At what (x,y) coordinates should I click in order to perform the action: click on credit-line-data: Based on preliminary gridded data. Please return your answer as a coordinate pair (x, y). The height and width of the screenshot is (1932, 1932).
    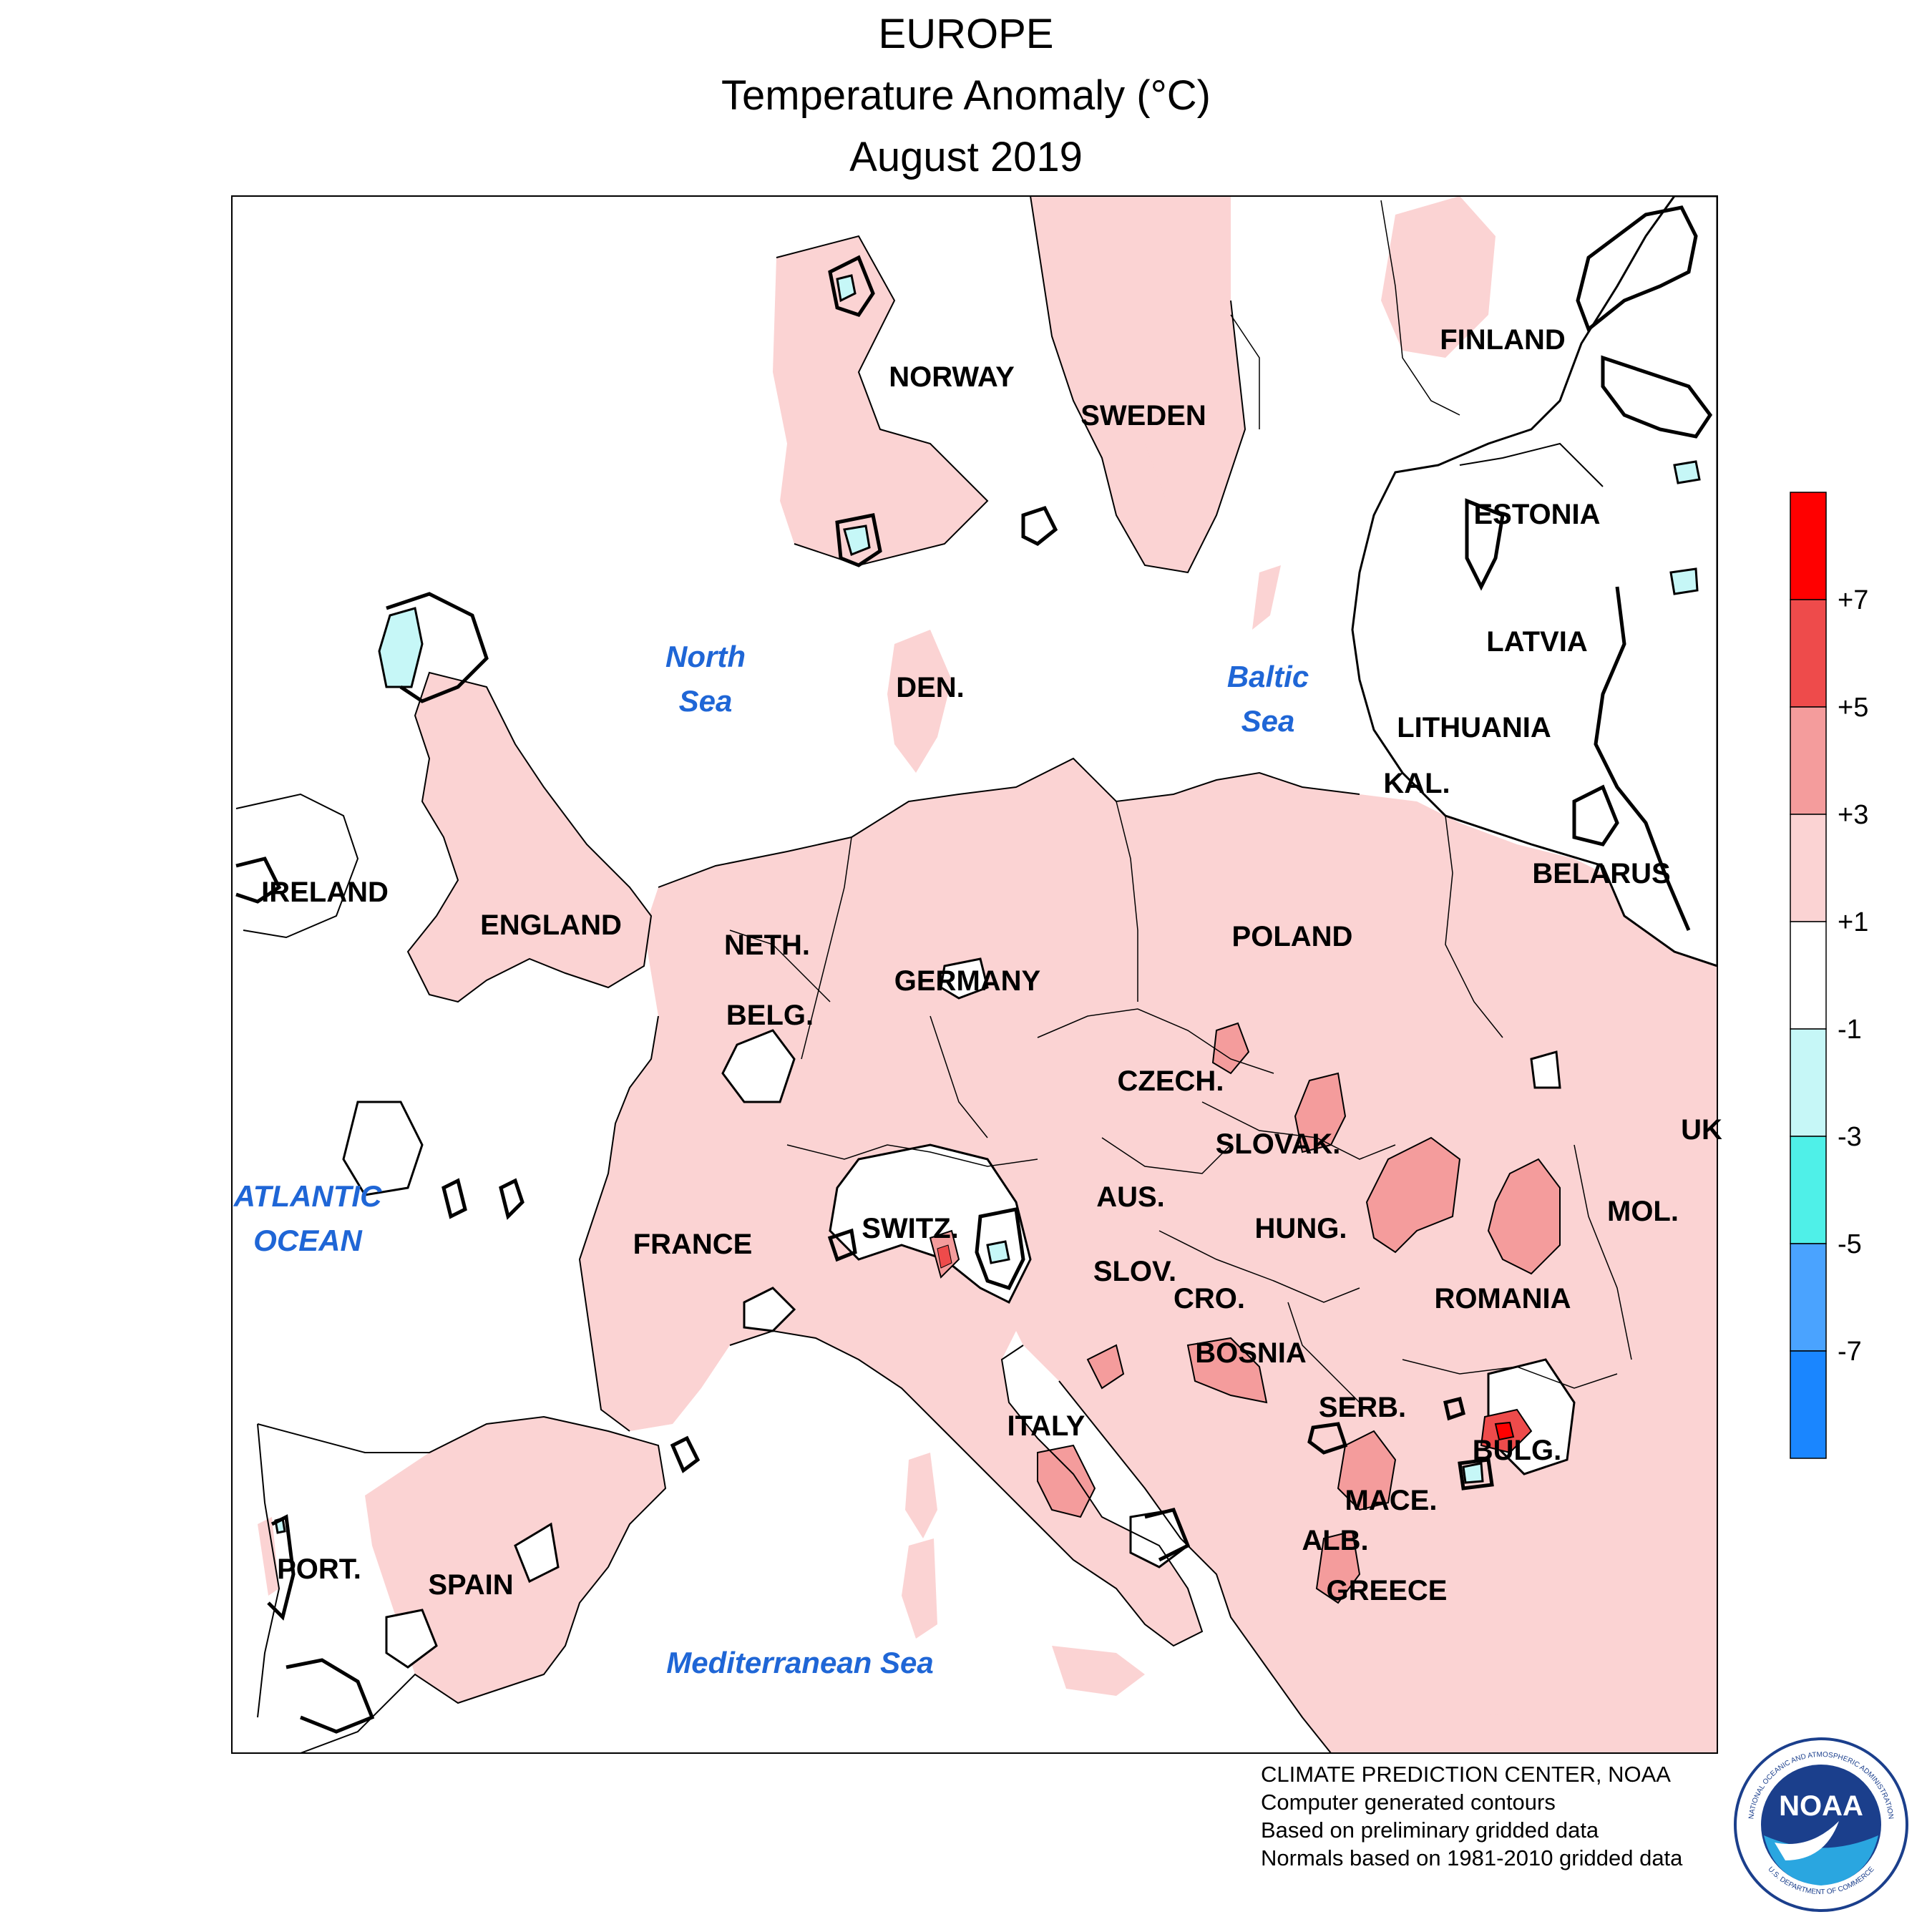
    Looking at the image, I should click on (1430, 1830).